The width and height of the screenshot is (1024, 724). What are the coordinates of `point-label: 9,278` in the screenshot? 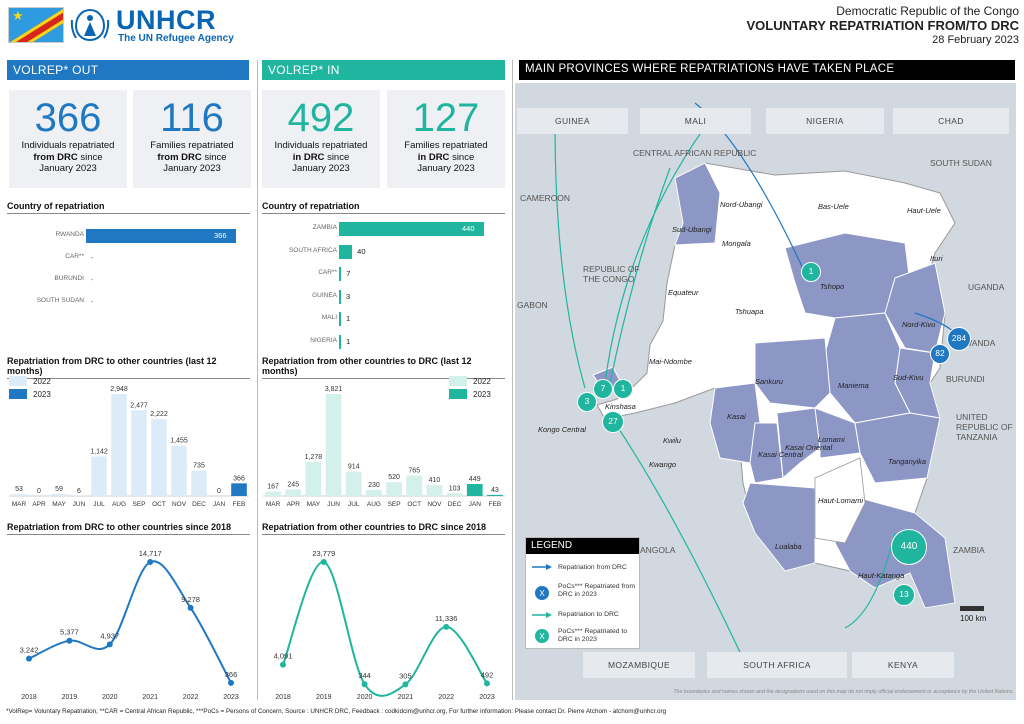 It's located at (190, 599).